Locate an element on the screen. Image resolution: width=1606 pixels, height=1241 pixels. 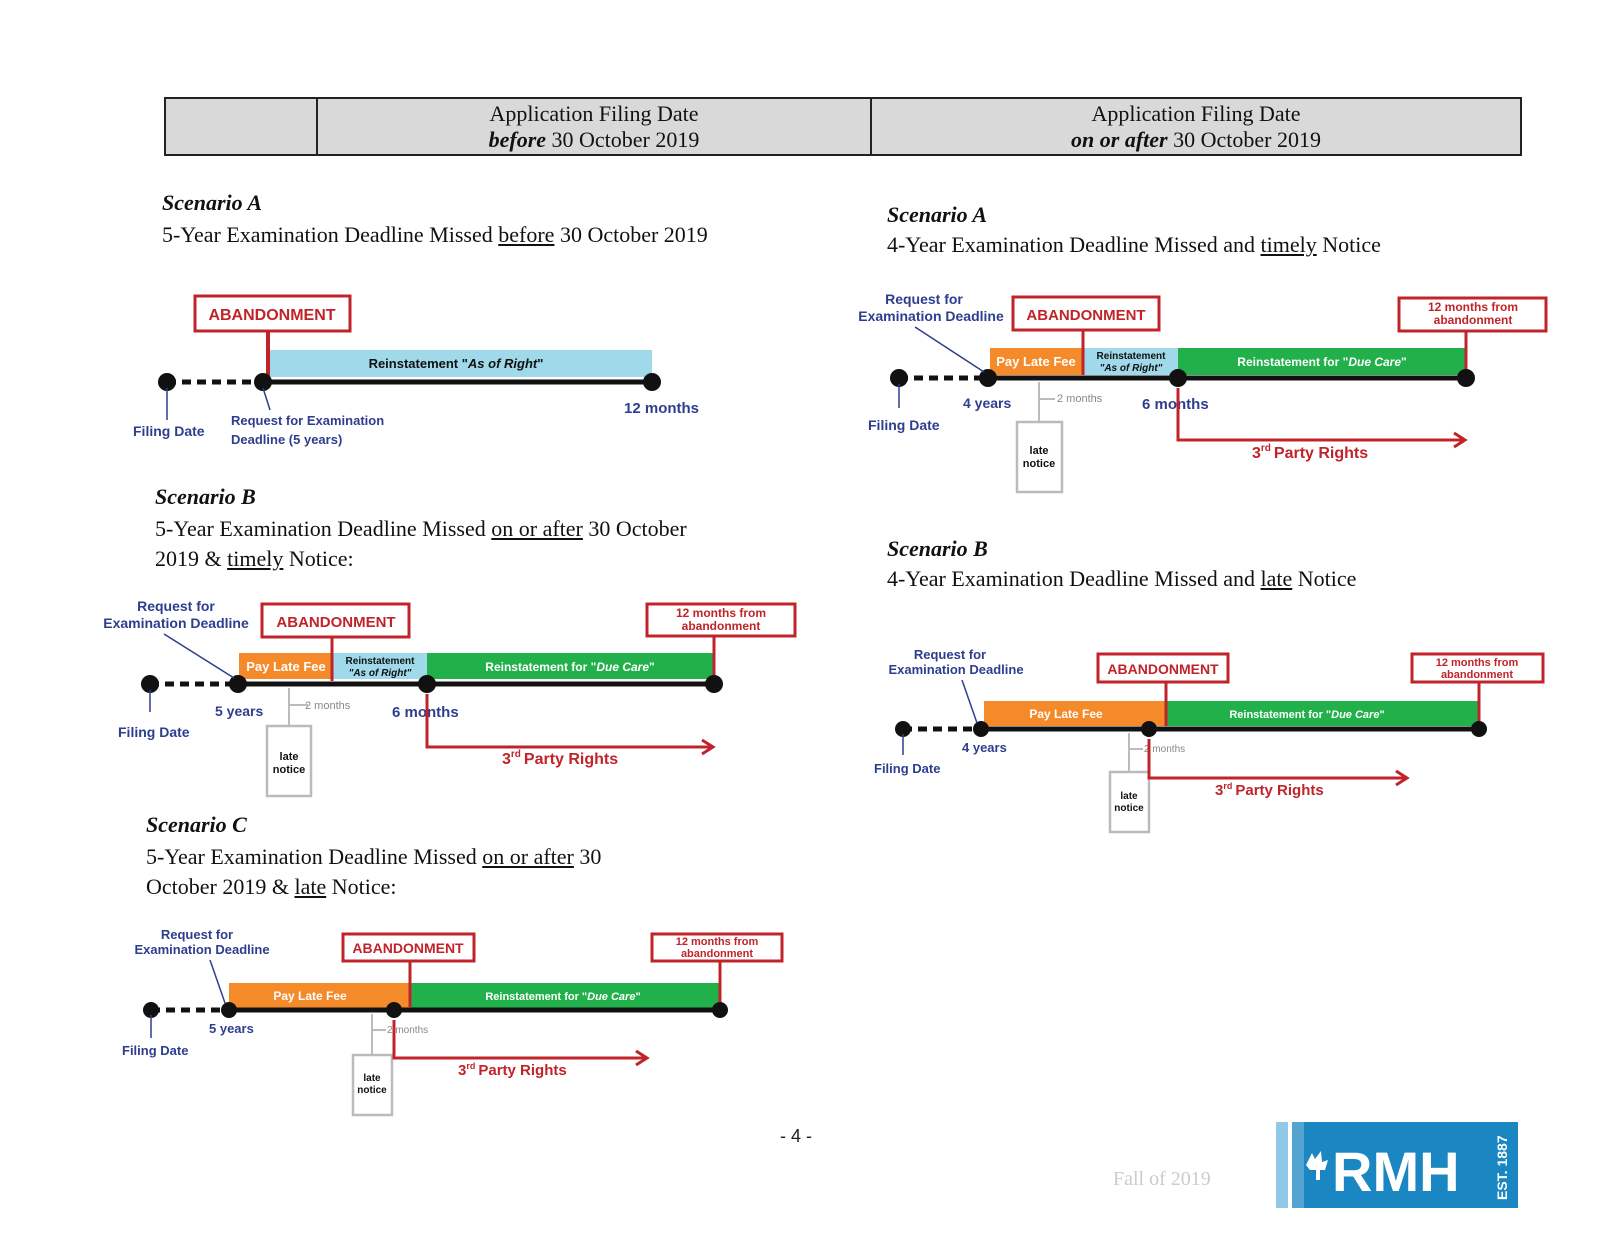
page-number: - 4 - is located at coordinates (796, 1136).